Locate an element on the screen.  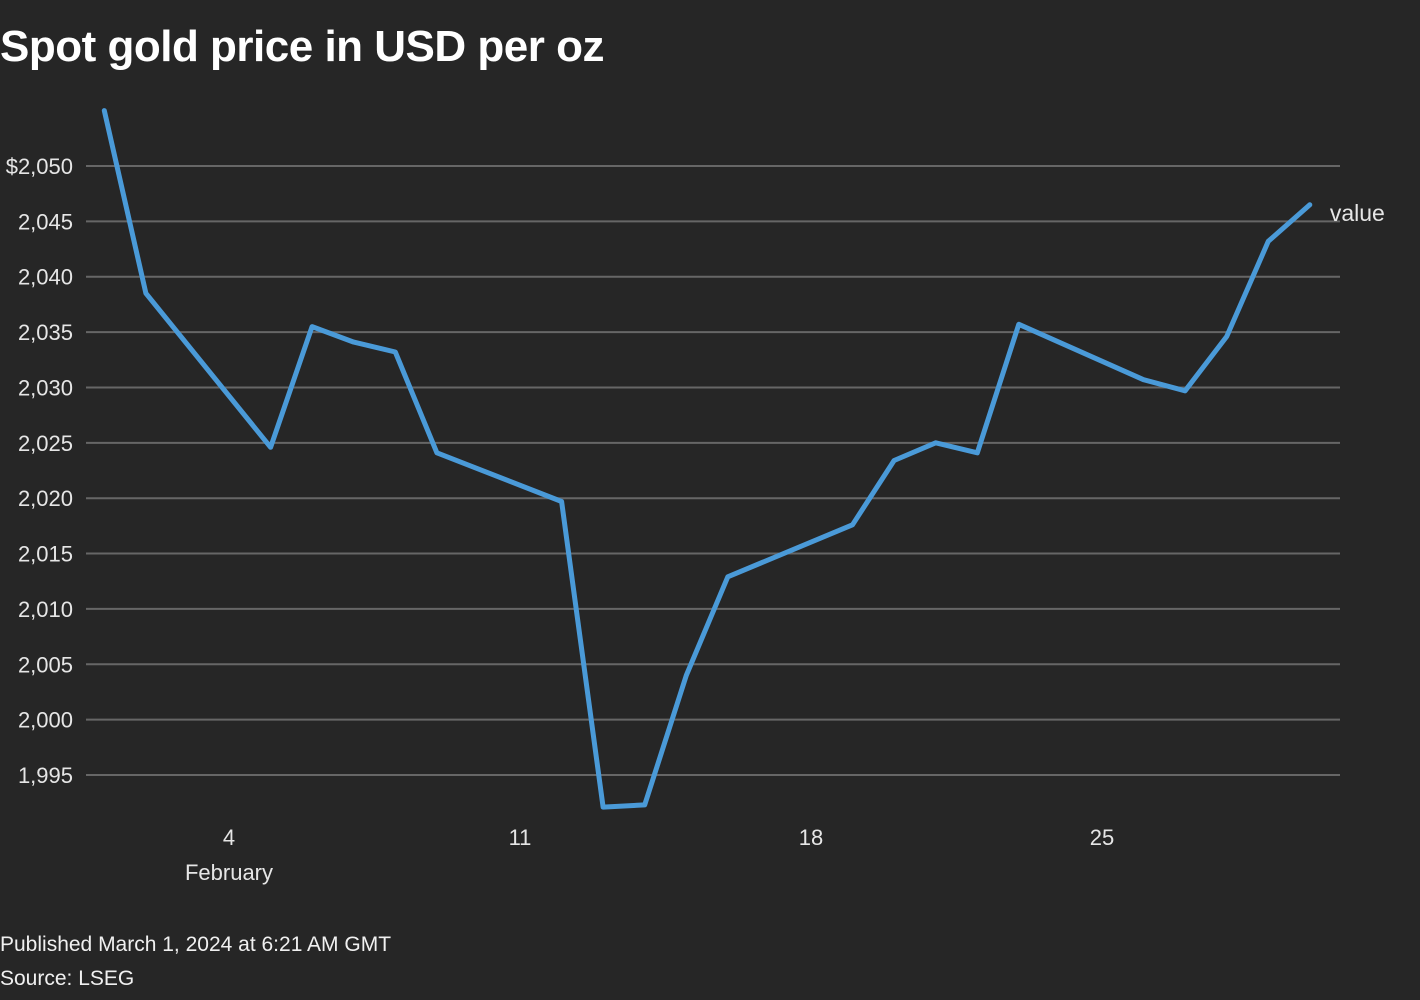
y-tick-label: 2,010 is located at coordinates (45, 609).